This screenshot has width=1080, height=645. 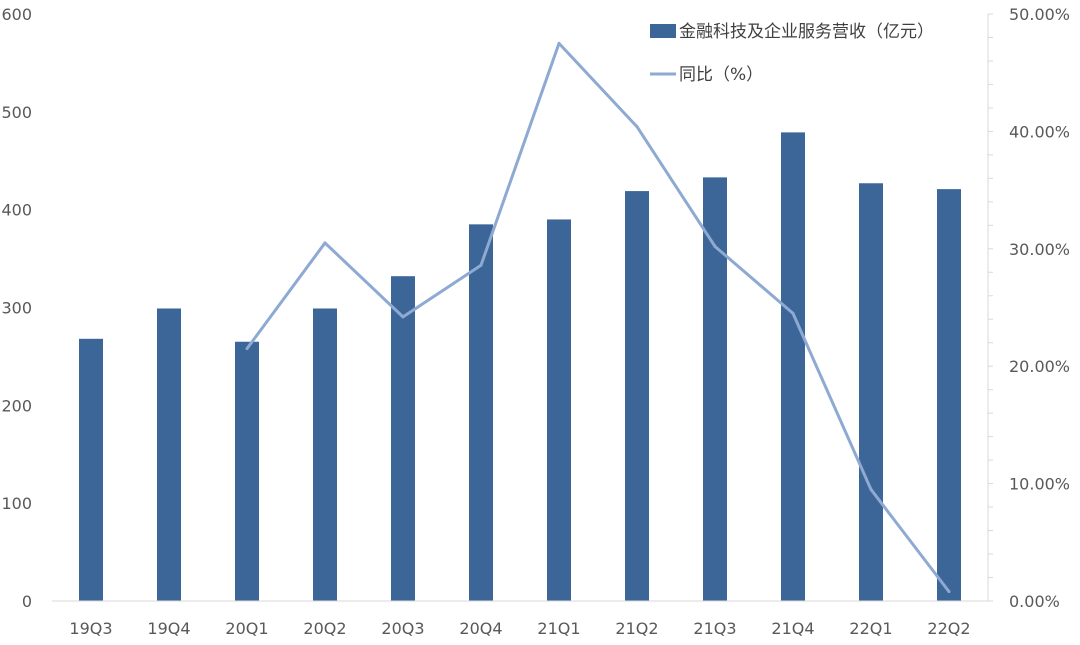 I want to click on legend: 金融科技及企业服务营收（亿元） 同比（%）, so click(x=792, y=53).